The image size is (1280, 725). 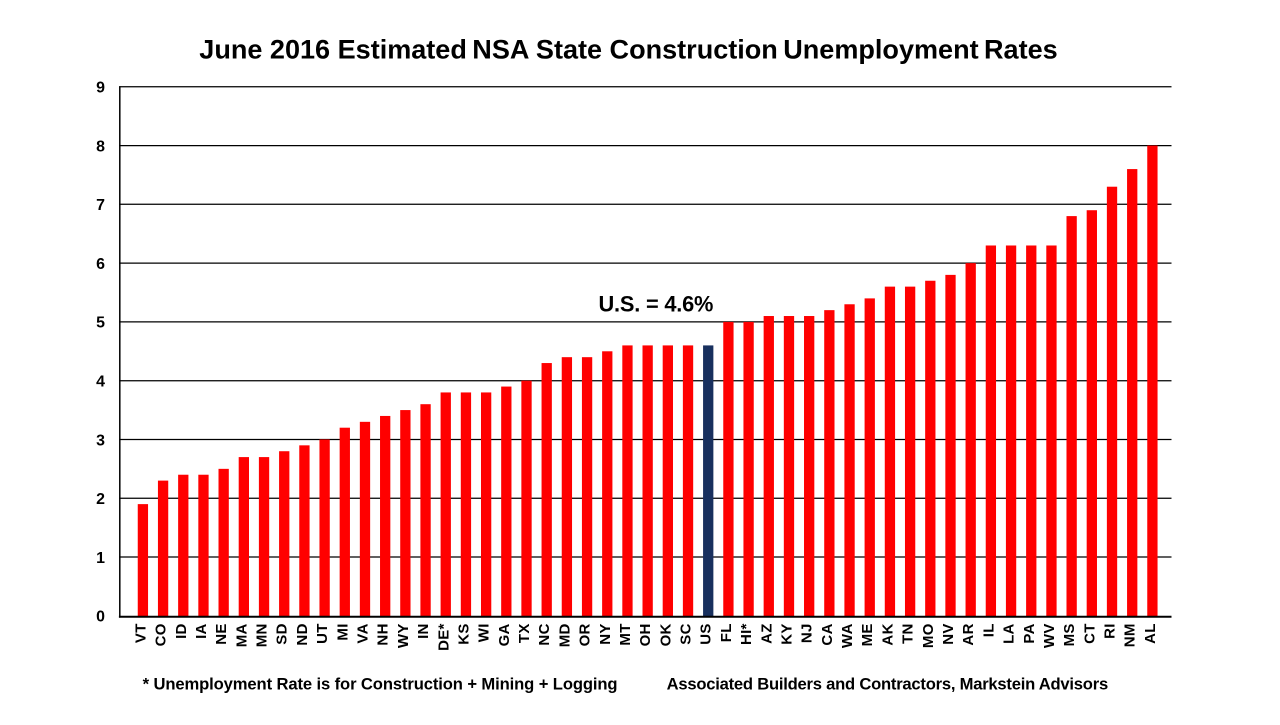 I want to click on svg-text: 7, so click(x=100, y=205).